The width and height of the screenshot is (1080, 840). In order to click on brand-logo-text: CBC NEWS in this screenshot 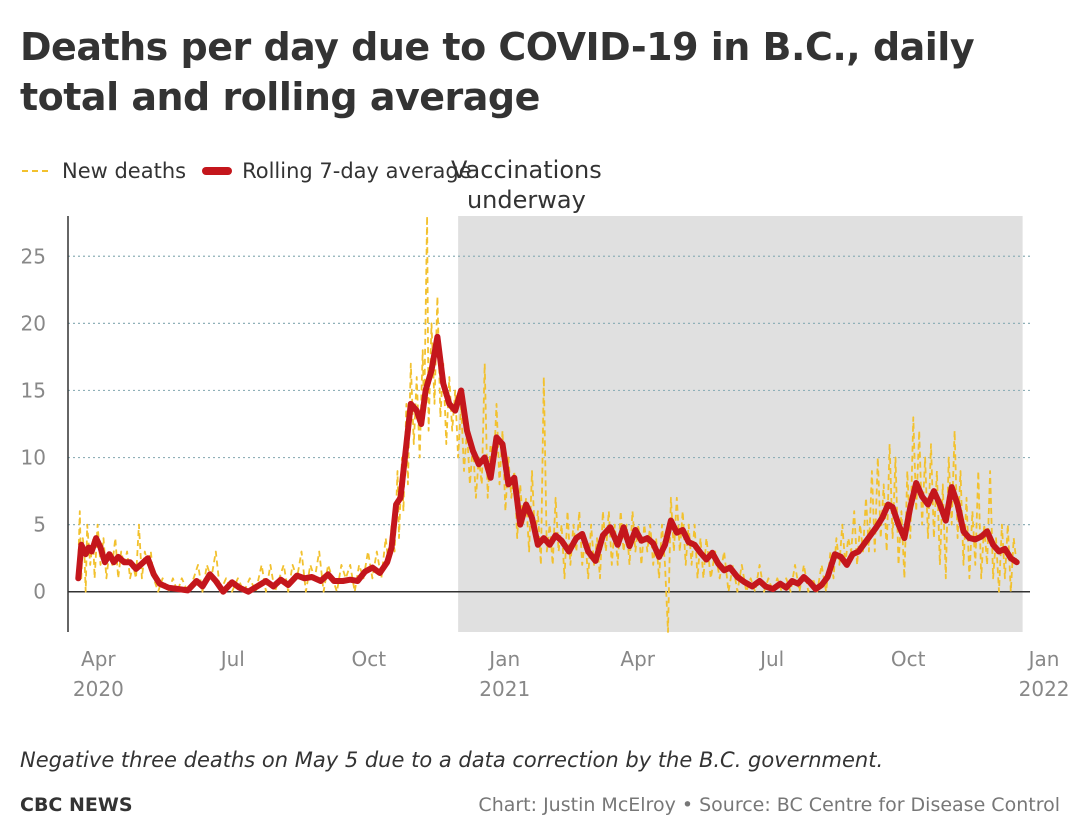, I will do `click(76, 805)`.